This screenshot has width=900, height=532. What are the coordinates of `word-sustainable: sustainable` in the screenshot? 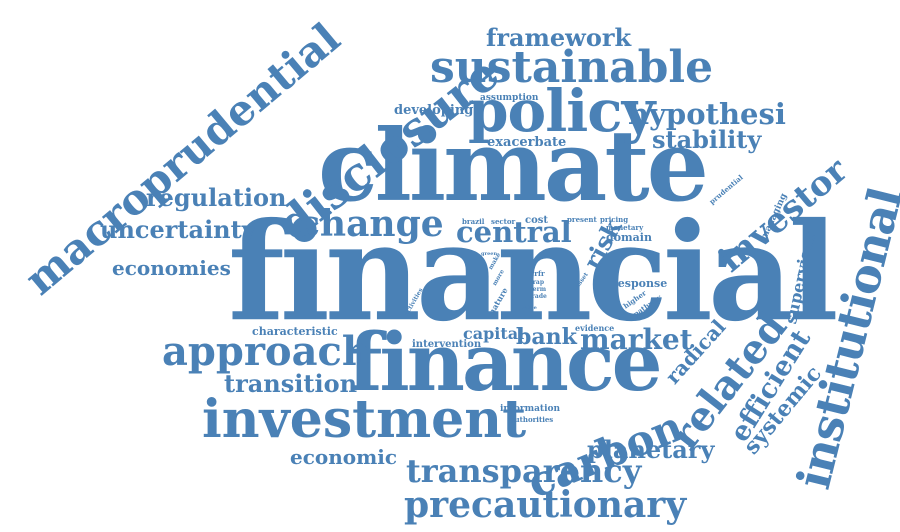 It's located at (572, 67).